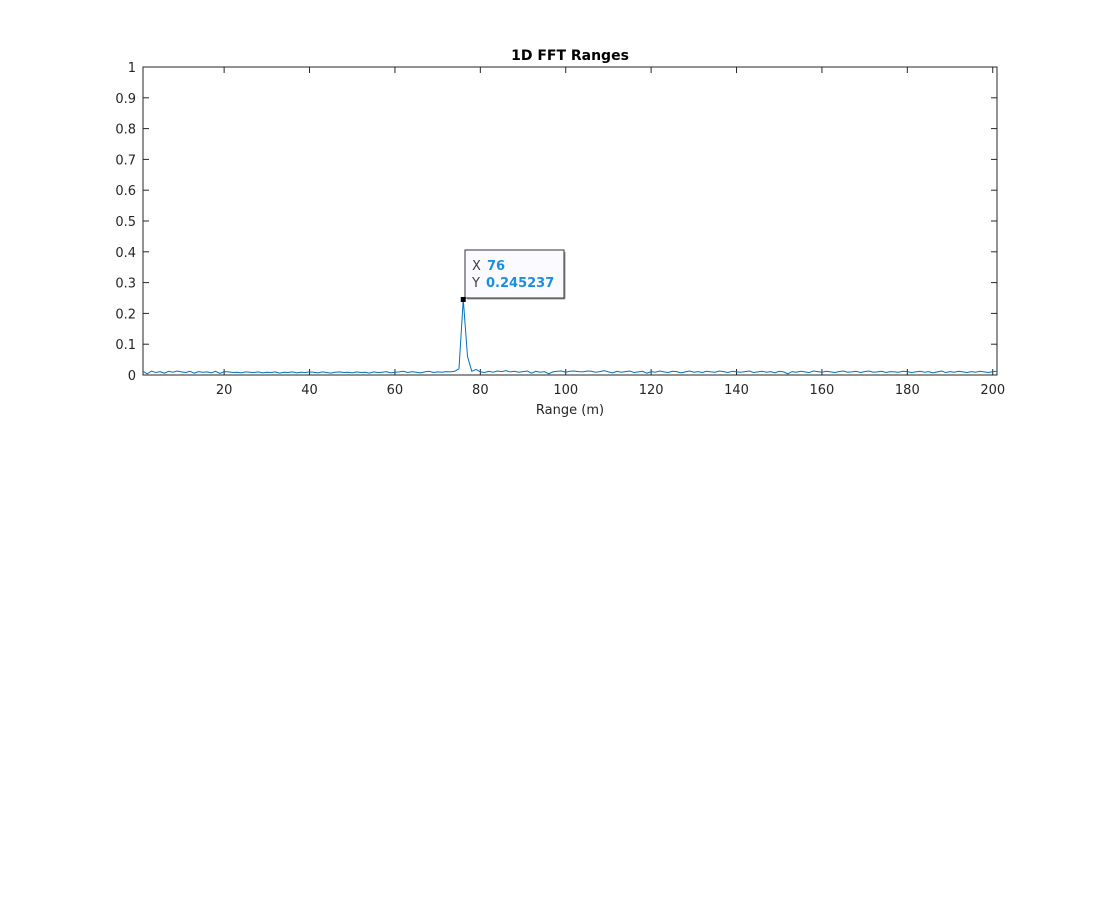 The image size is (1102, 900). I want to click on x-tick-label: 60, so click(395, 390).